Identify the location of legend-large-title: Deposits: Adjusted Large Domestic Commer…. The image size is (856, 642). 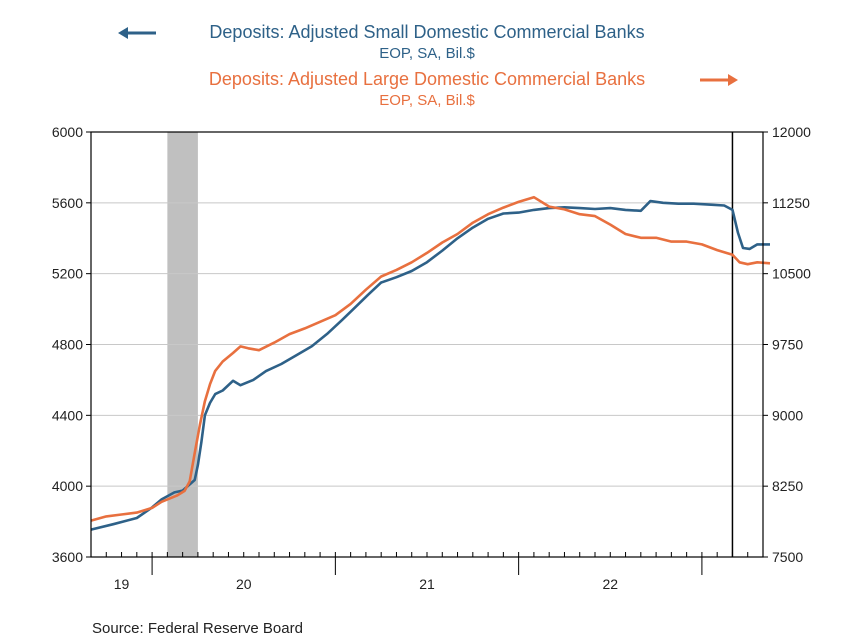
(427, 79).